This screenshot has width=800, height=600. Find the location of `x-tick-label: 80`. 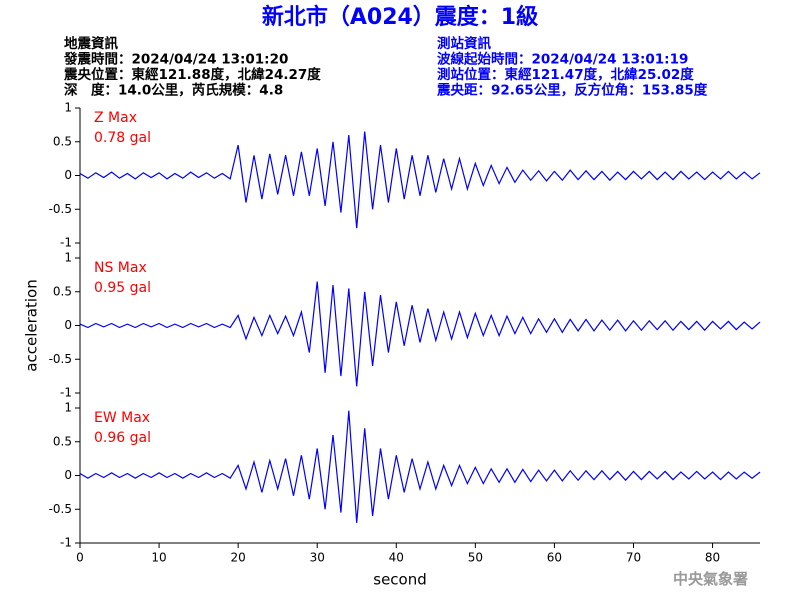

x-tick-label: 80 is located at coordinates (712, 558).